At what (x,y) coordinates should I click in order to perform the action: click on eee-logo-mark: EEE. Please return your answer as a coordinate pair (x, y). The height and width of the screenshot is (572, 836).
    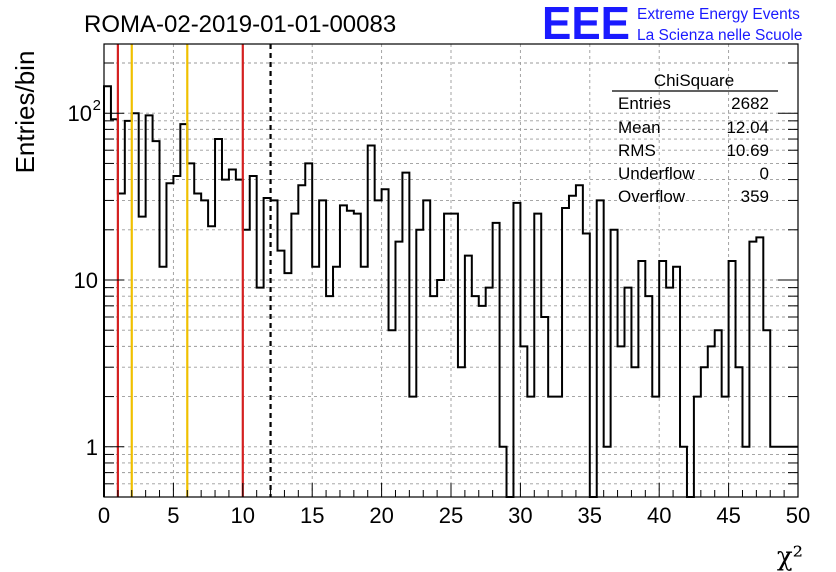
    Looking at the image, I should click on (586, 24).